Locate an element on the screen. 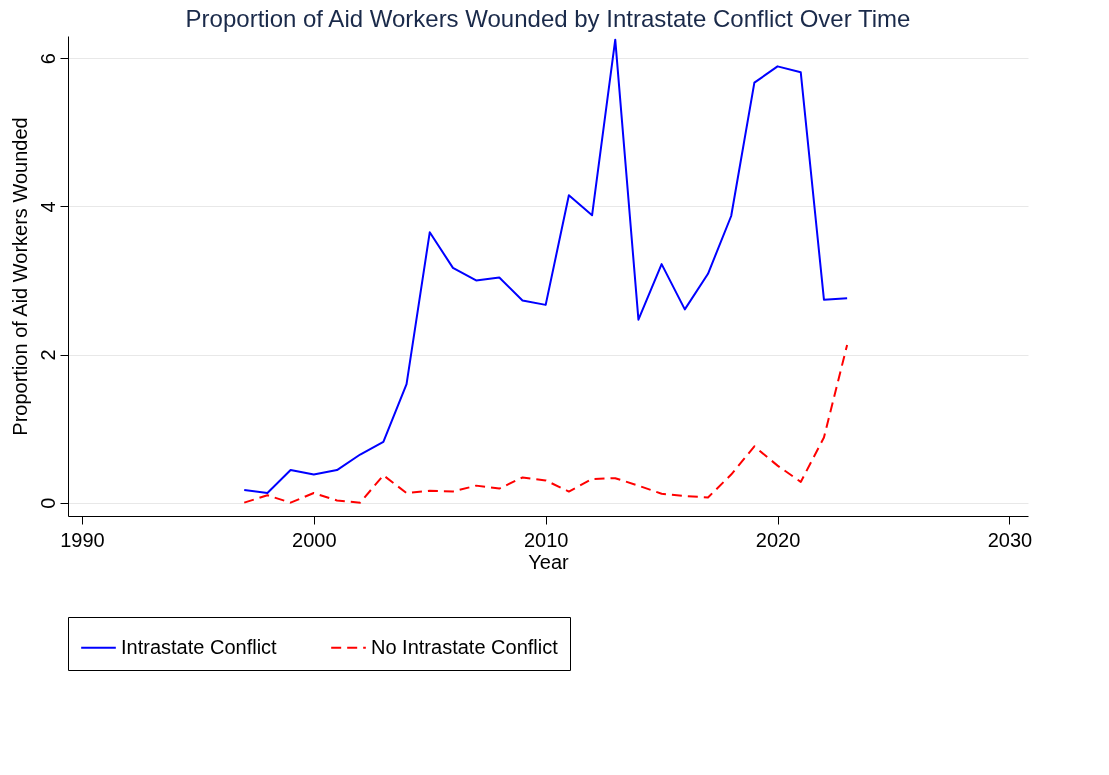  y-tick-label: 0 is located at coordinates (47, 503).